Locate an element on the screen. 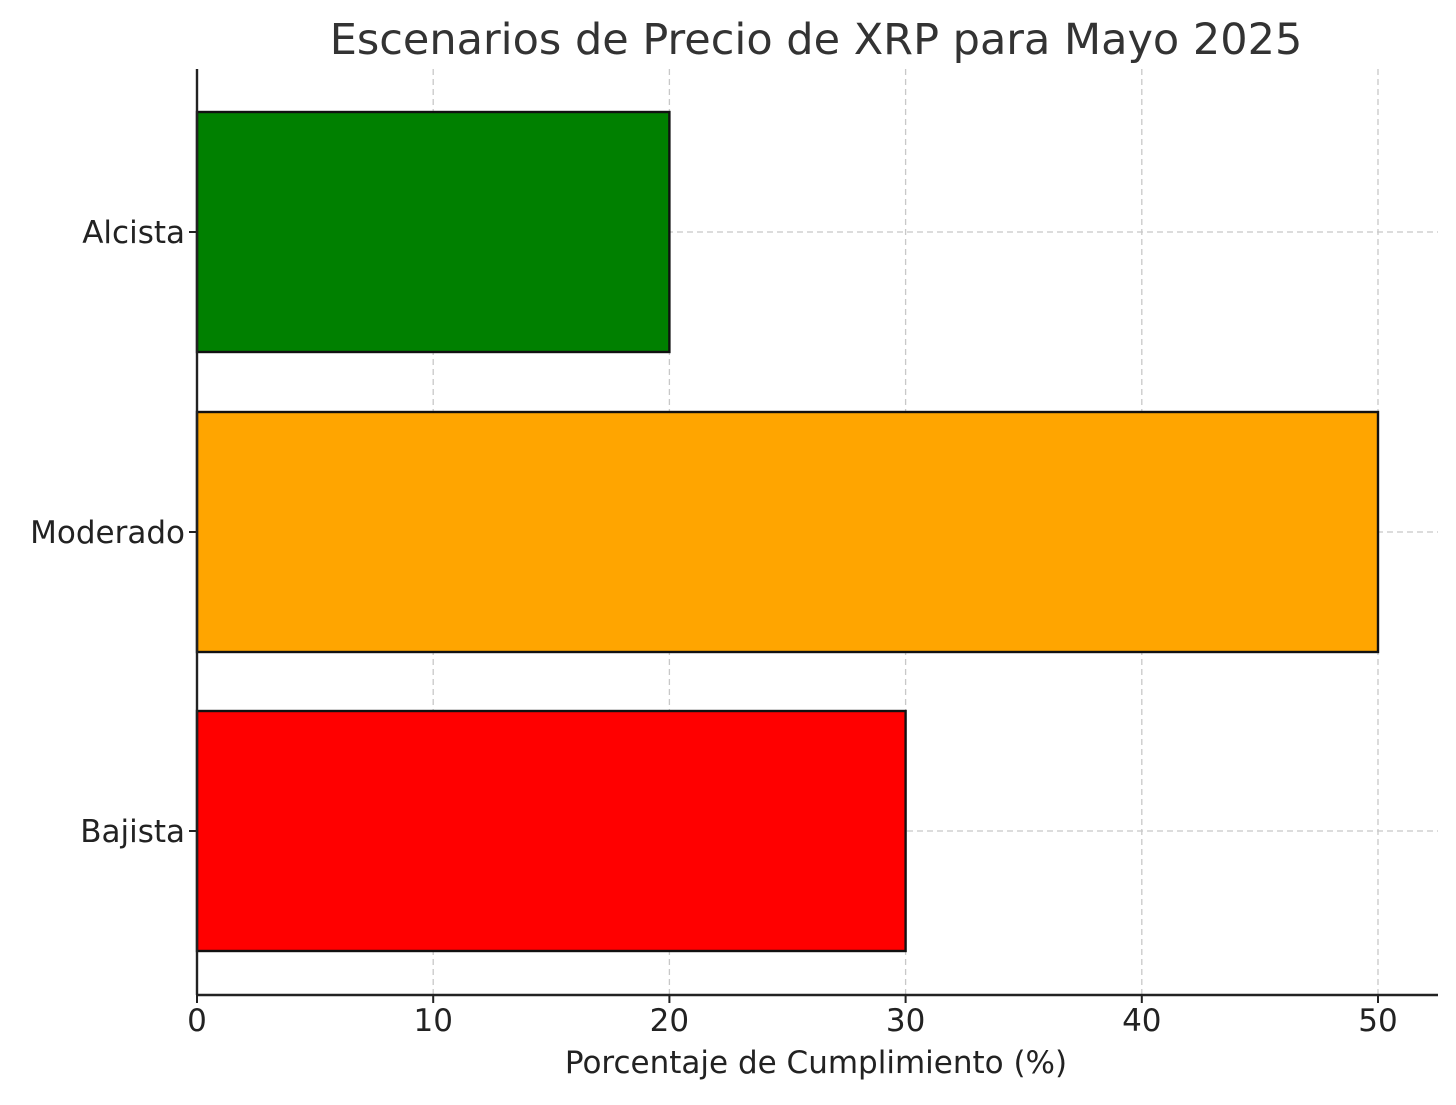 Image resolution: width=1456 pixels, height=1105 pixels. x-tick-label-4: 40 is located at coordinates (1141, 1021).